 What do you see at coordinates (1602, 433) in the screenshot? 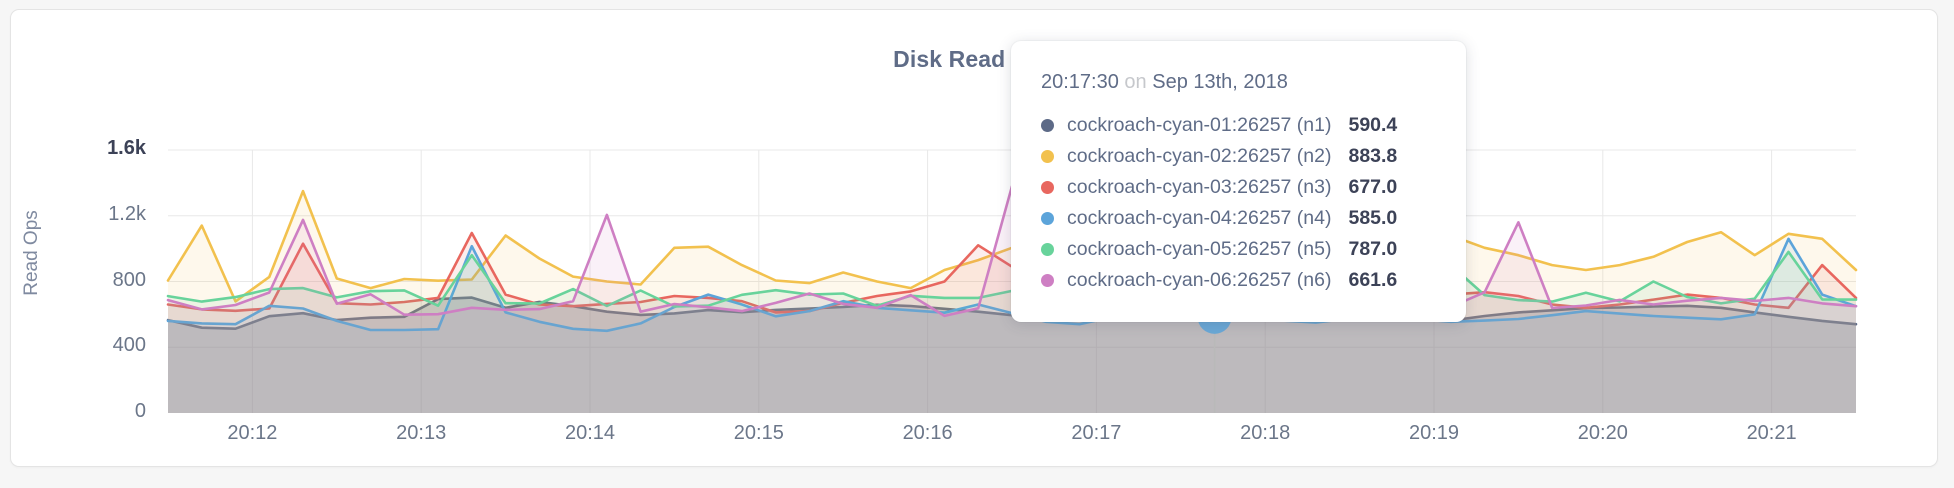
I see `x-tick-label: 20:20` at bounding box center [1602, 433].